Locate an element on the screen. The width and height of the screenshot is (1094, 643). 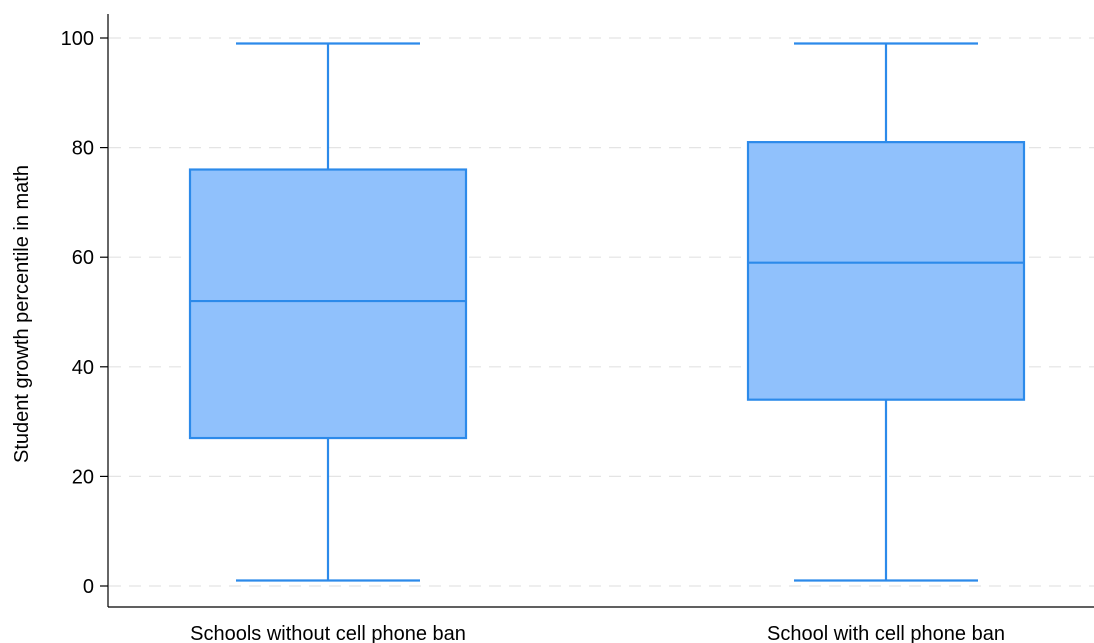
y-tick-label: 100 is located at coordinates (77, 39).